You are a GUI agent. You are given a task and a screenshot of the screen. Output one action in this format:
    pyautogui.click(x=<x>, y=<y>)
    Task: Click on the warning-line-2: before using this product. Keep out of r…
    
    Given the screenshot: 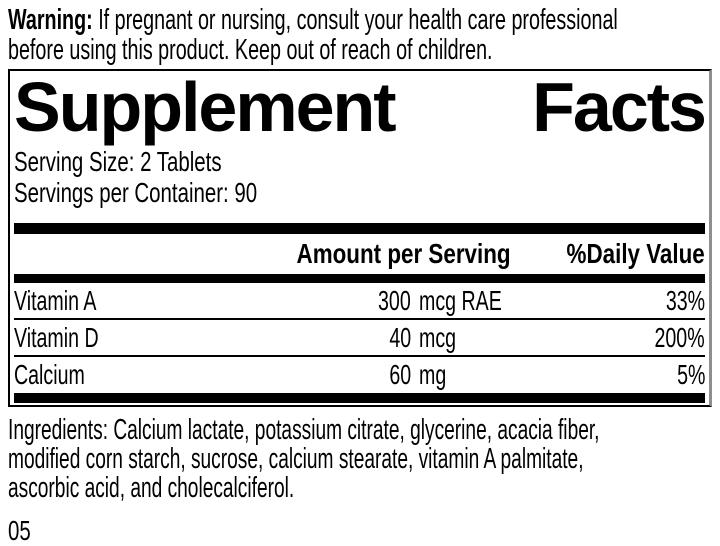 What is the action you would take?
    pyautogui.click(x=250, y=50)
    